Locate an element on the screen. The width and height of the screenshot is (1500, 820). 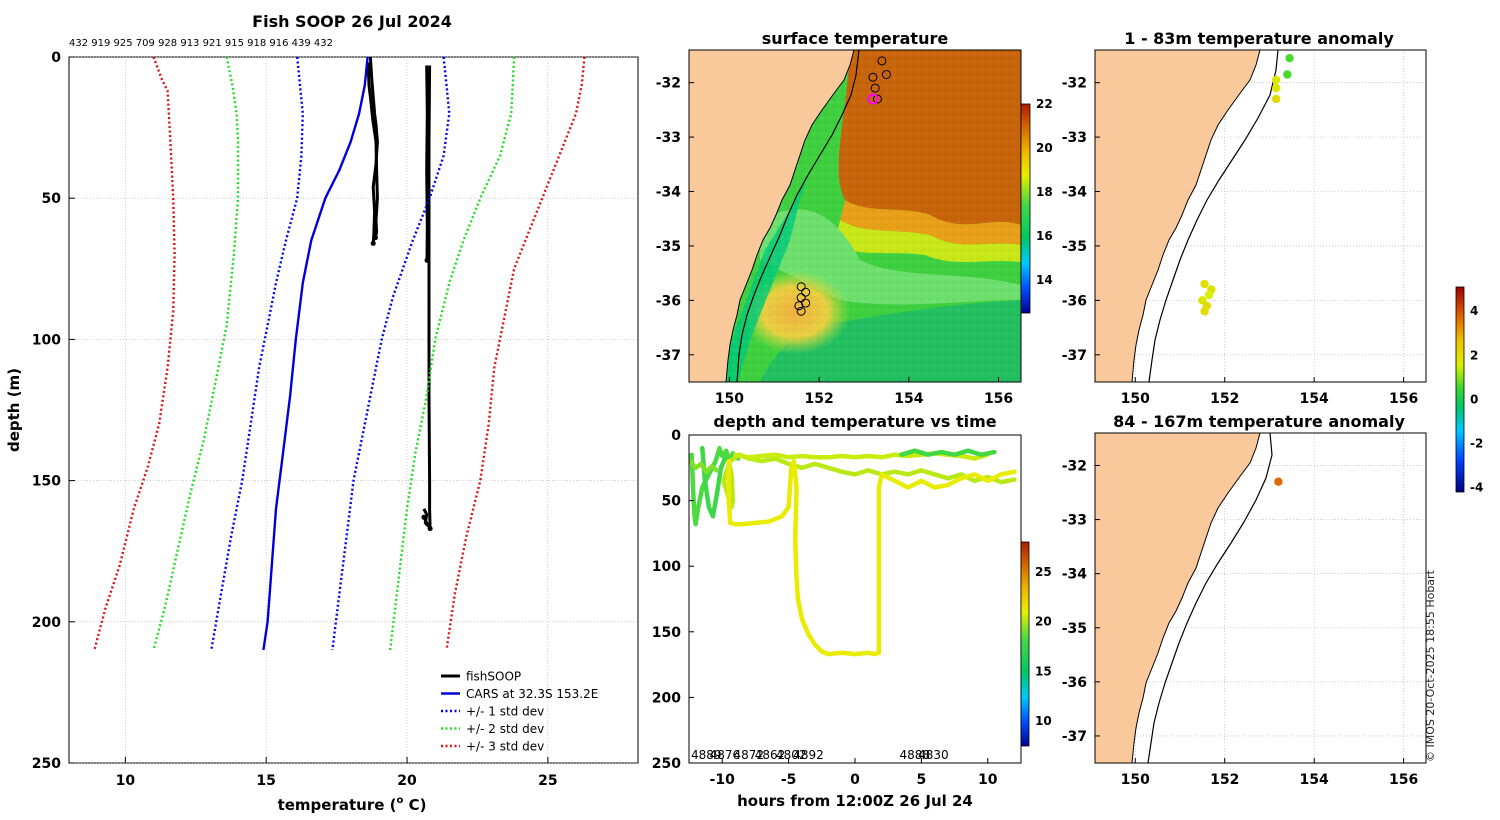
profile-xlabel-sup: o is located at coordinates (399, 800).